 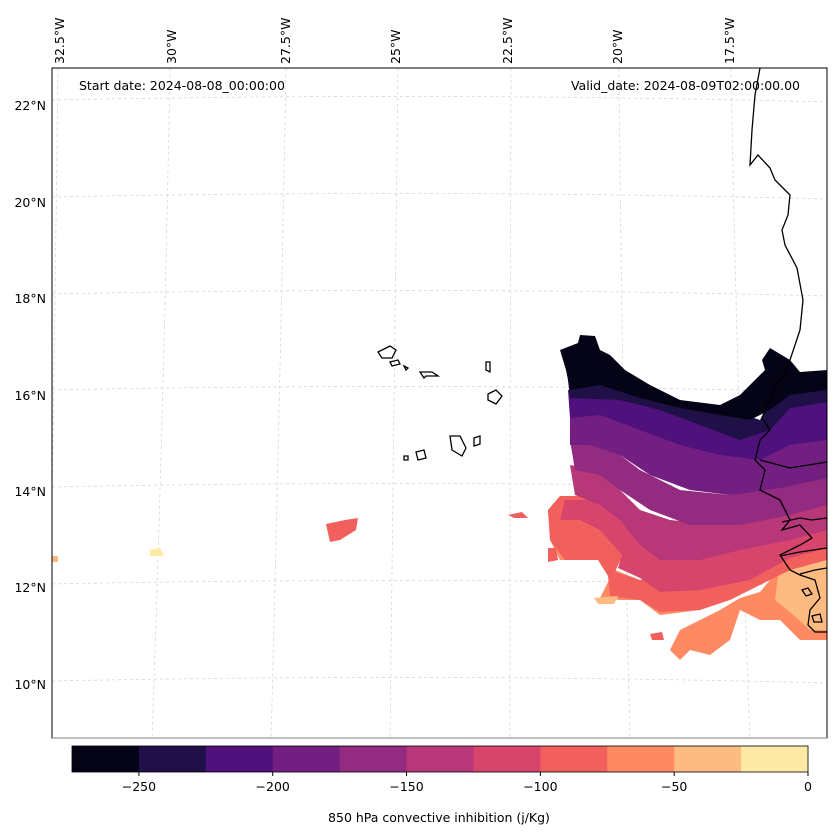 I want to click on gambia-river, so click(x=804, y=520).